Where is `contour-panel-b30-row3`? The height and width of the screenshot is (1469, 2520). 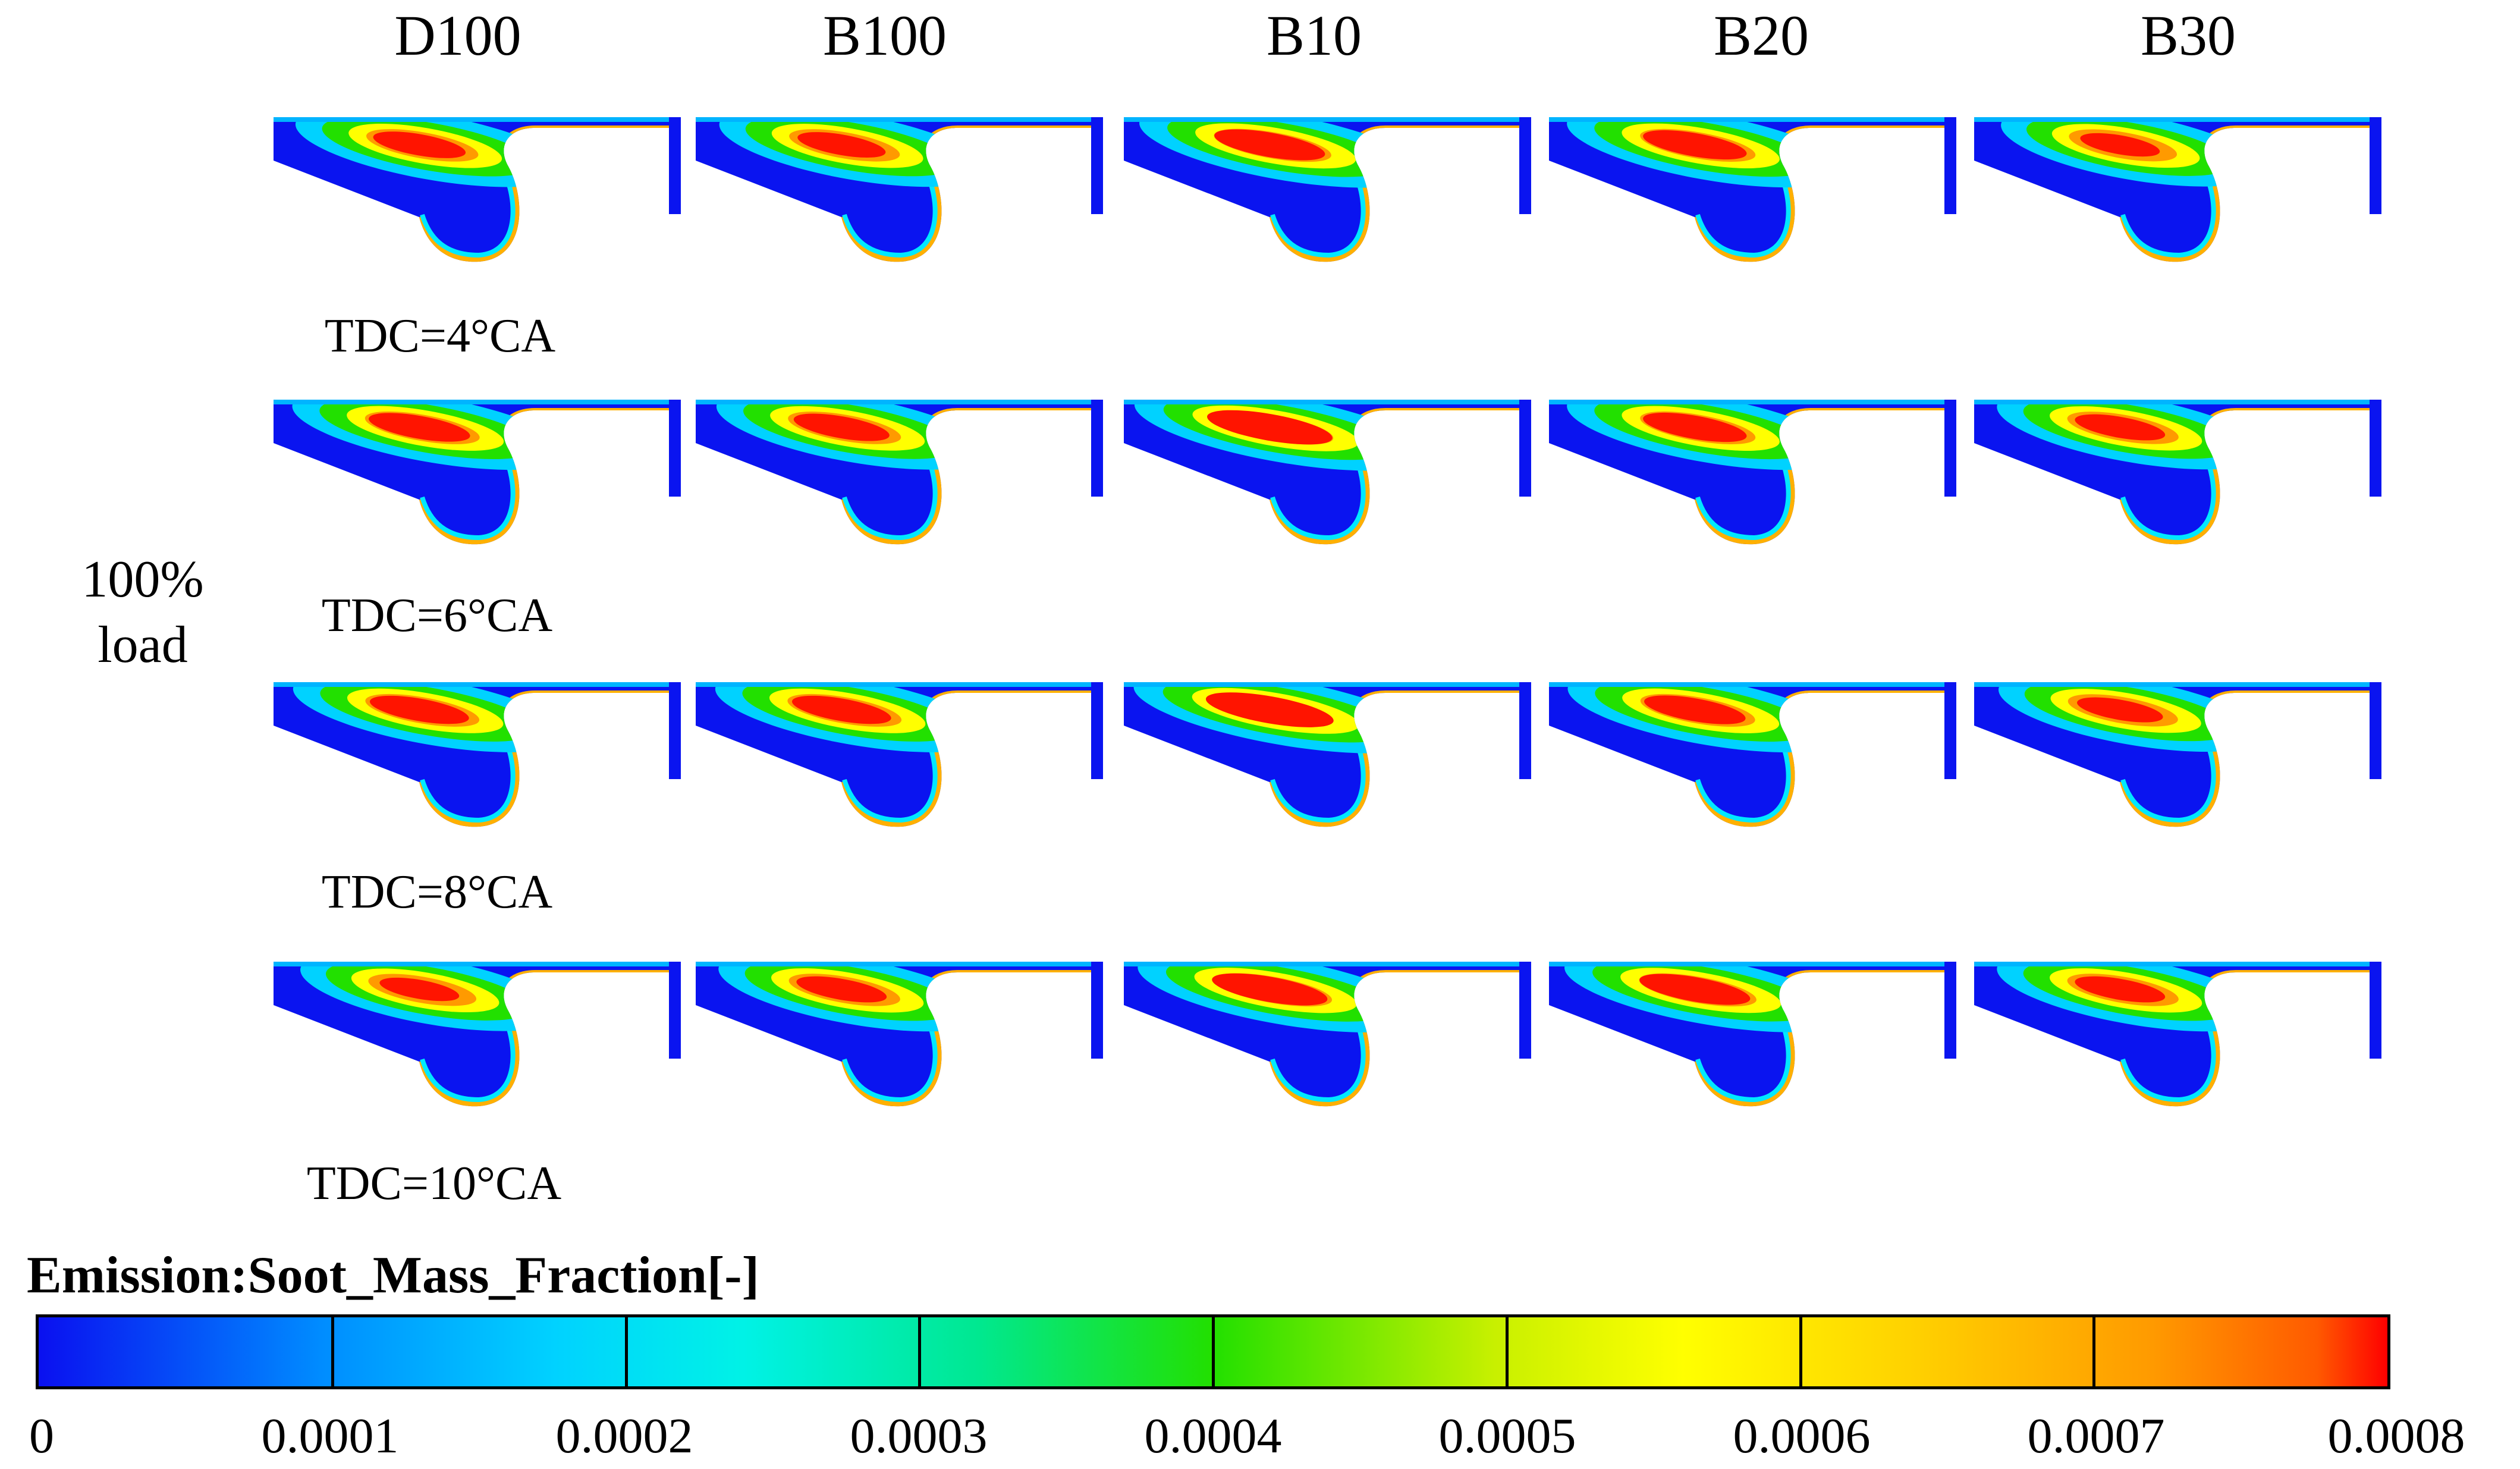 contour-panel-b30-row3 is located at coordinates (2179, 764).